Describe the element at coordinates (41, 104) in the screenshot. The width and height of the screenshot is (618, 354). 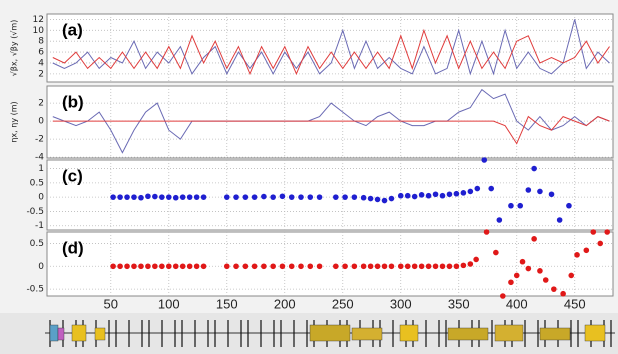
I see `y-tick-label: 2` at that location.